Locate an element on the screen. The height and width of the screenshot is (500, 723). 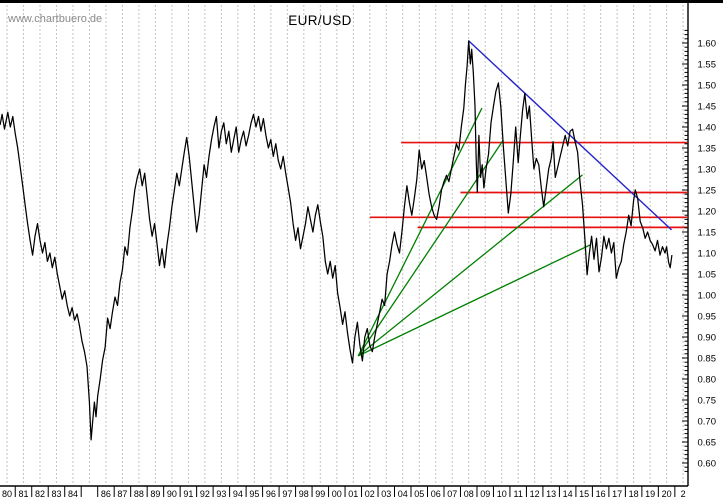
x-axis-label: 07 is located at coordinates (452, 494).